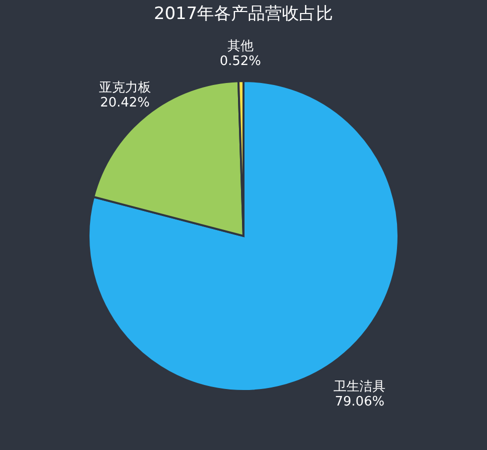  Describe the element at coordinates (124, 88) in the screenshot. I see `slice-label: 亚克力板` at that location.